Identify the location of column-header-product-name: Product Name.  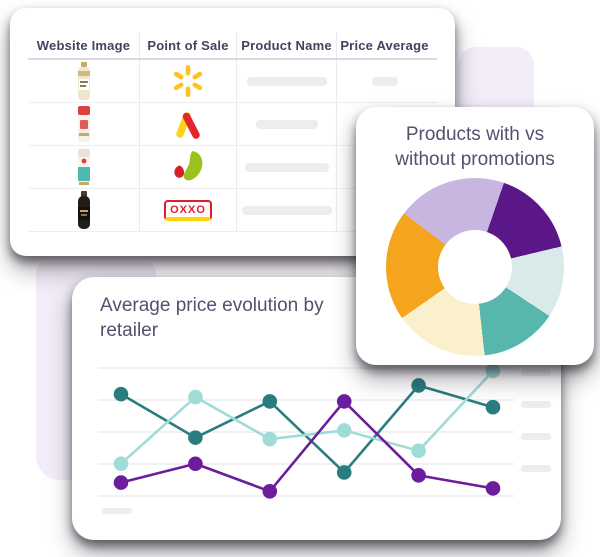
(286, 45).